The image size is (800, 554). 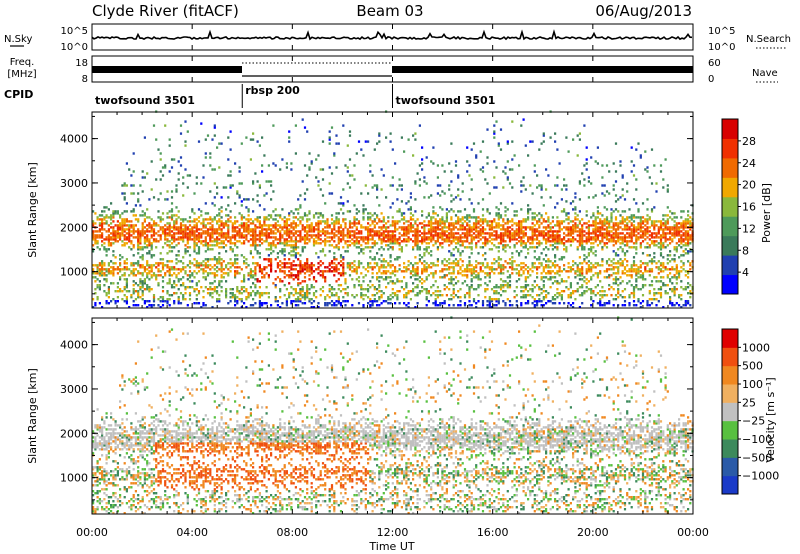 I want to click on power-ylabel: Slant Range [km], so click(x=32, y=210).